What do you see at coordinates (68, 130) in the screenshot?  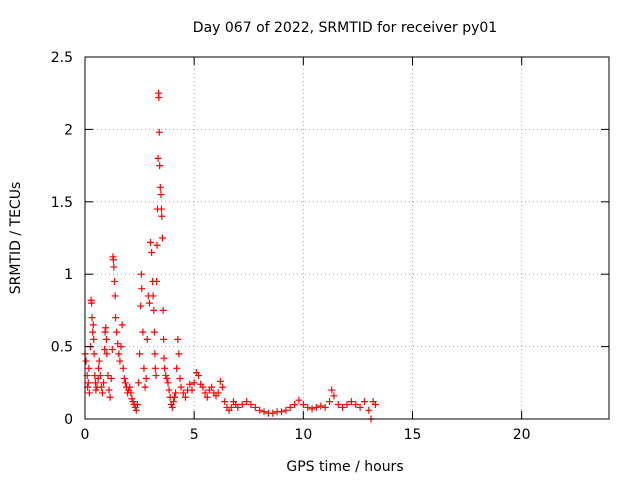 I see `y-tick-label: 2` at bounding box center [68, 130].